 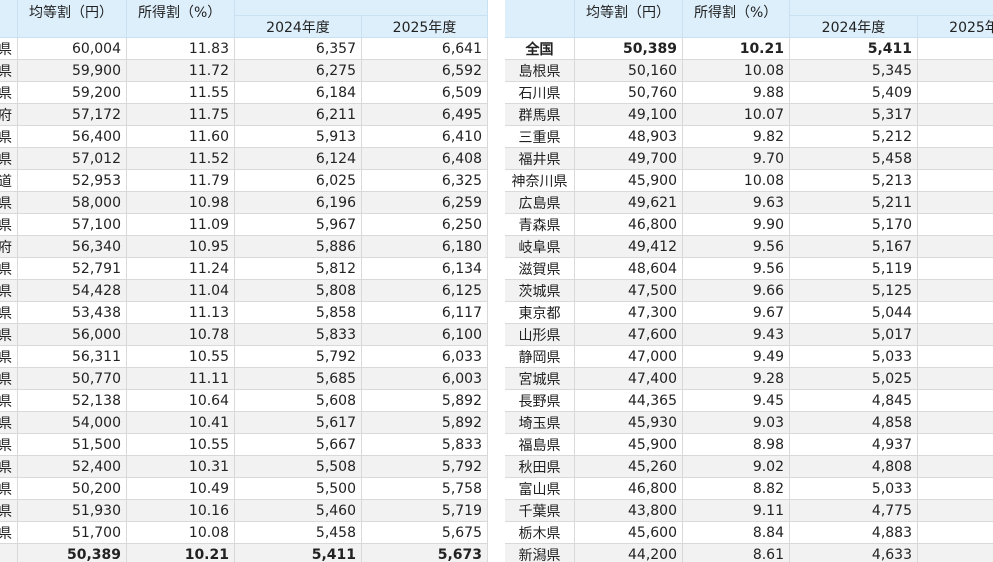 I want to click on row-label: 広島県, so click(x=540, y=203).